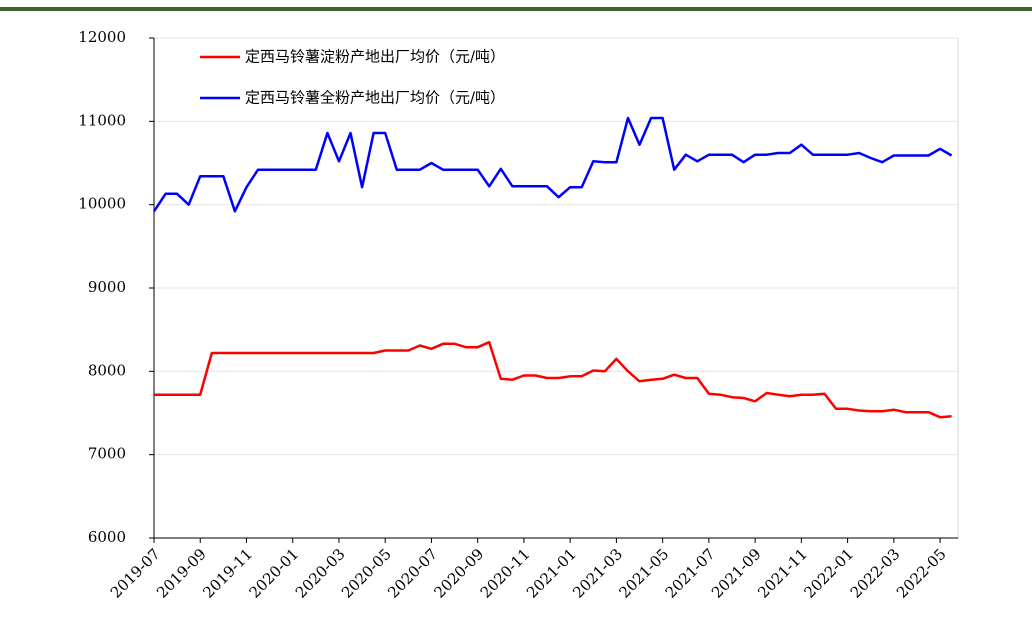 The image size is (1032, 630). What do you see at coordinates (102, 37) in the screenshot?
I see `y-tick-label: 12000` at bounding box center [102, 37].